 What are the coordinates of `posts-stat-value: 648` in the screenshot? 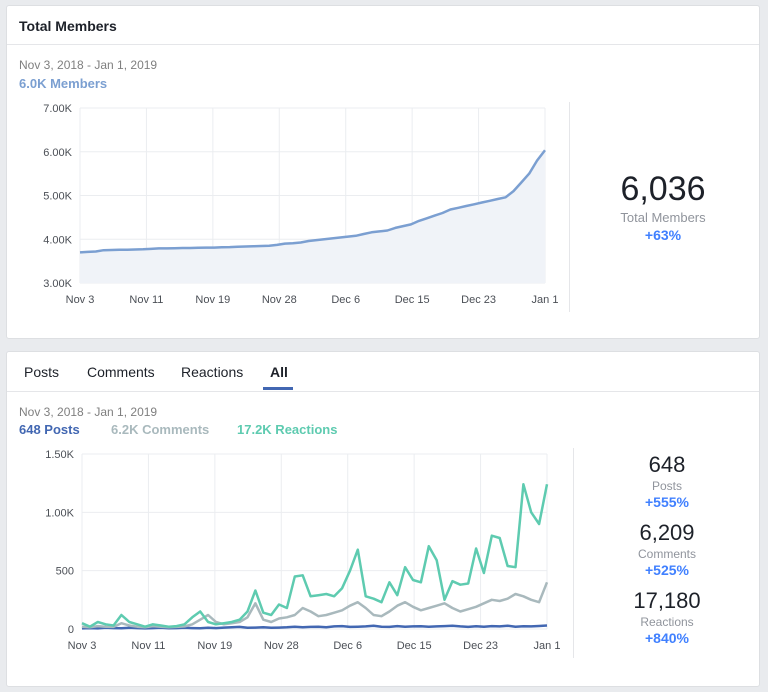 It's located at (667, 464).